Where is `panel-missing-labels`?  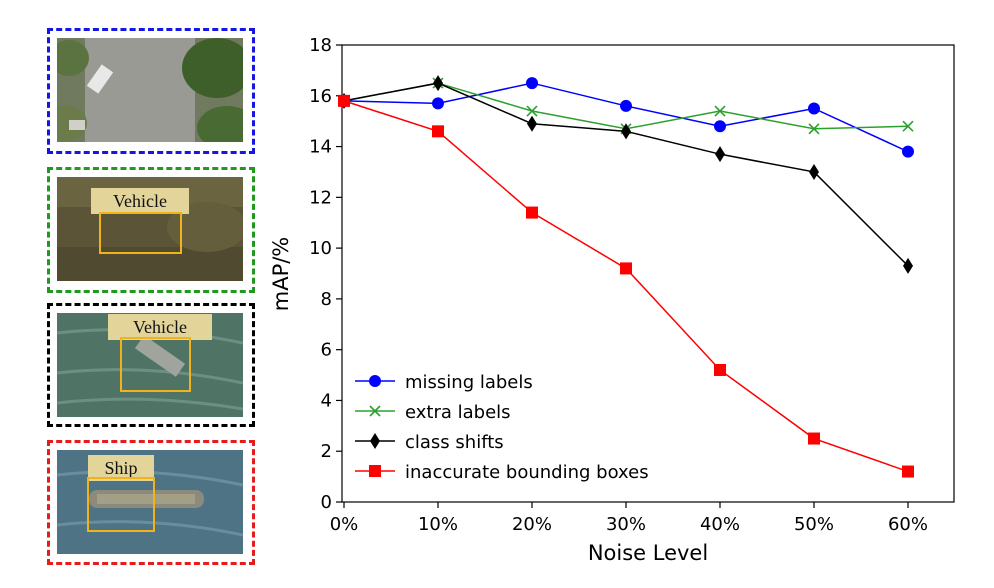 panel-missing-labels is located at coordinates (151, 91).